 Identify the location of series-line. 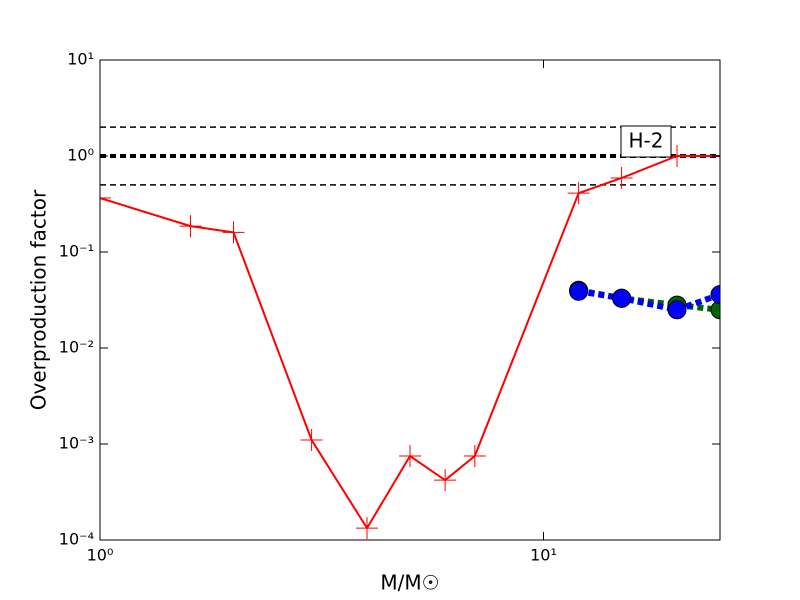
(649, 300).